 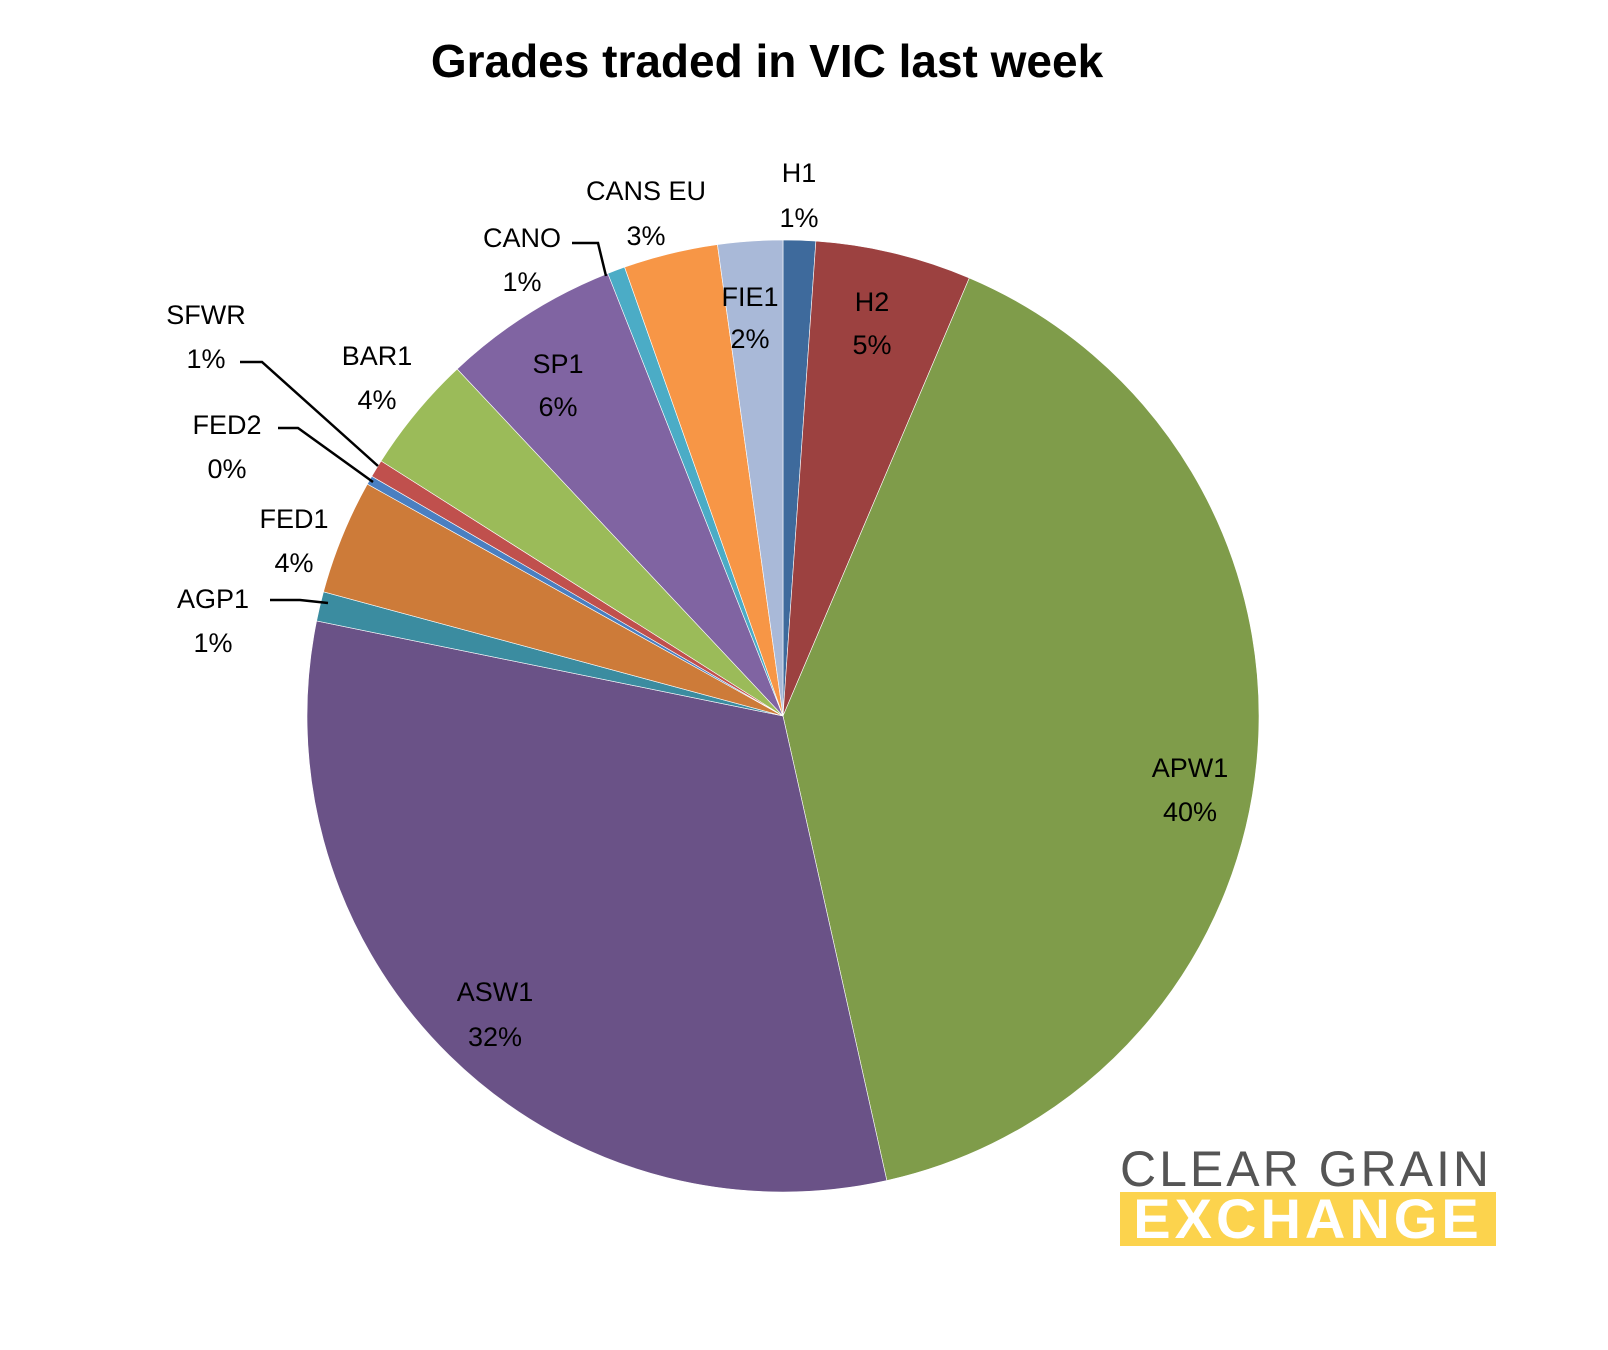 I want to click on slice-percent-fed2: 0%, so click(x=226, y=469).